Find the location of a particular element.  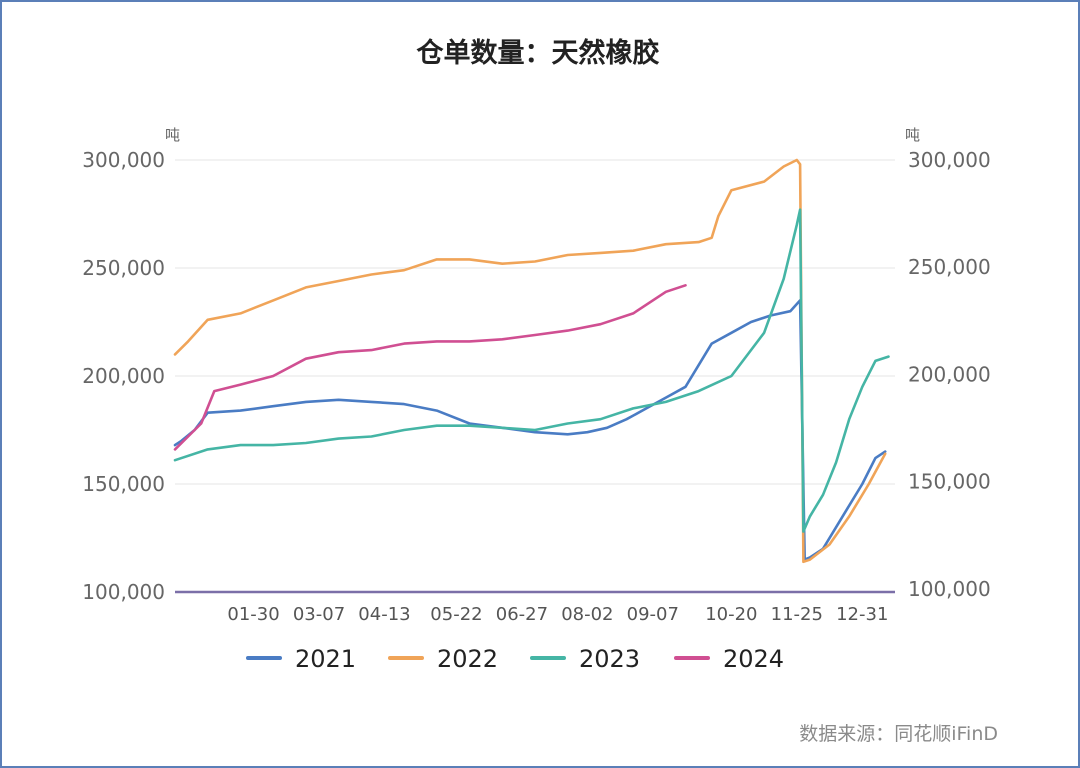

legend-label-2024: 2024 is located at coordinates (753, 659).